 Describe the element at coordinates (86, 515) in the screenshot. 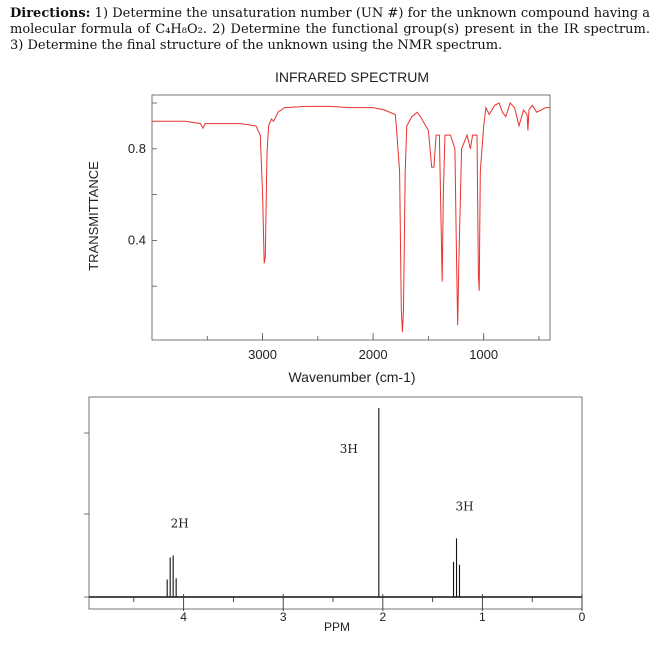

I see `nmr-left-axis-ticks` at that location.